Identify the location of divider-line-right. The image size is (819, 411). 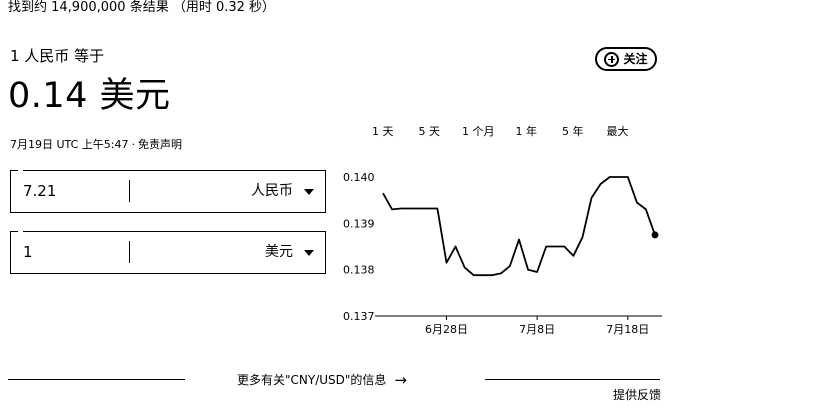
(572, 379).